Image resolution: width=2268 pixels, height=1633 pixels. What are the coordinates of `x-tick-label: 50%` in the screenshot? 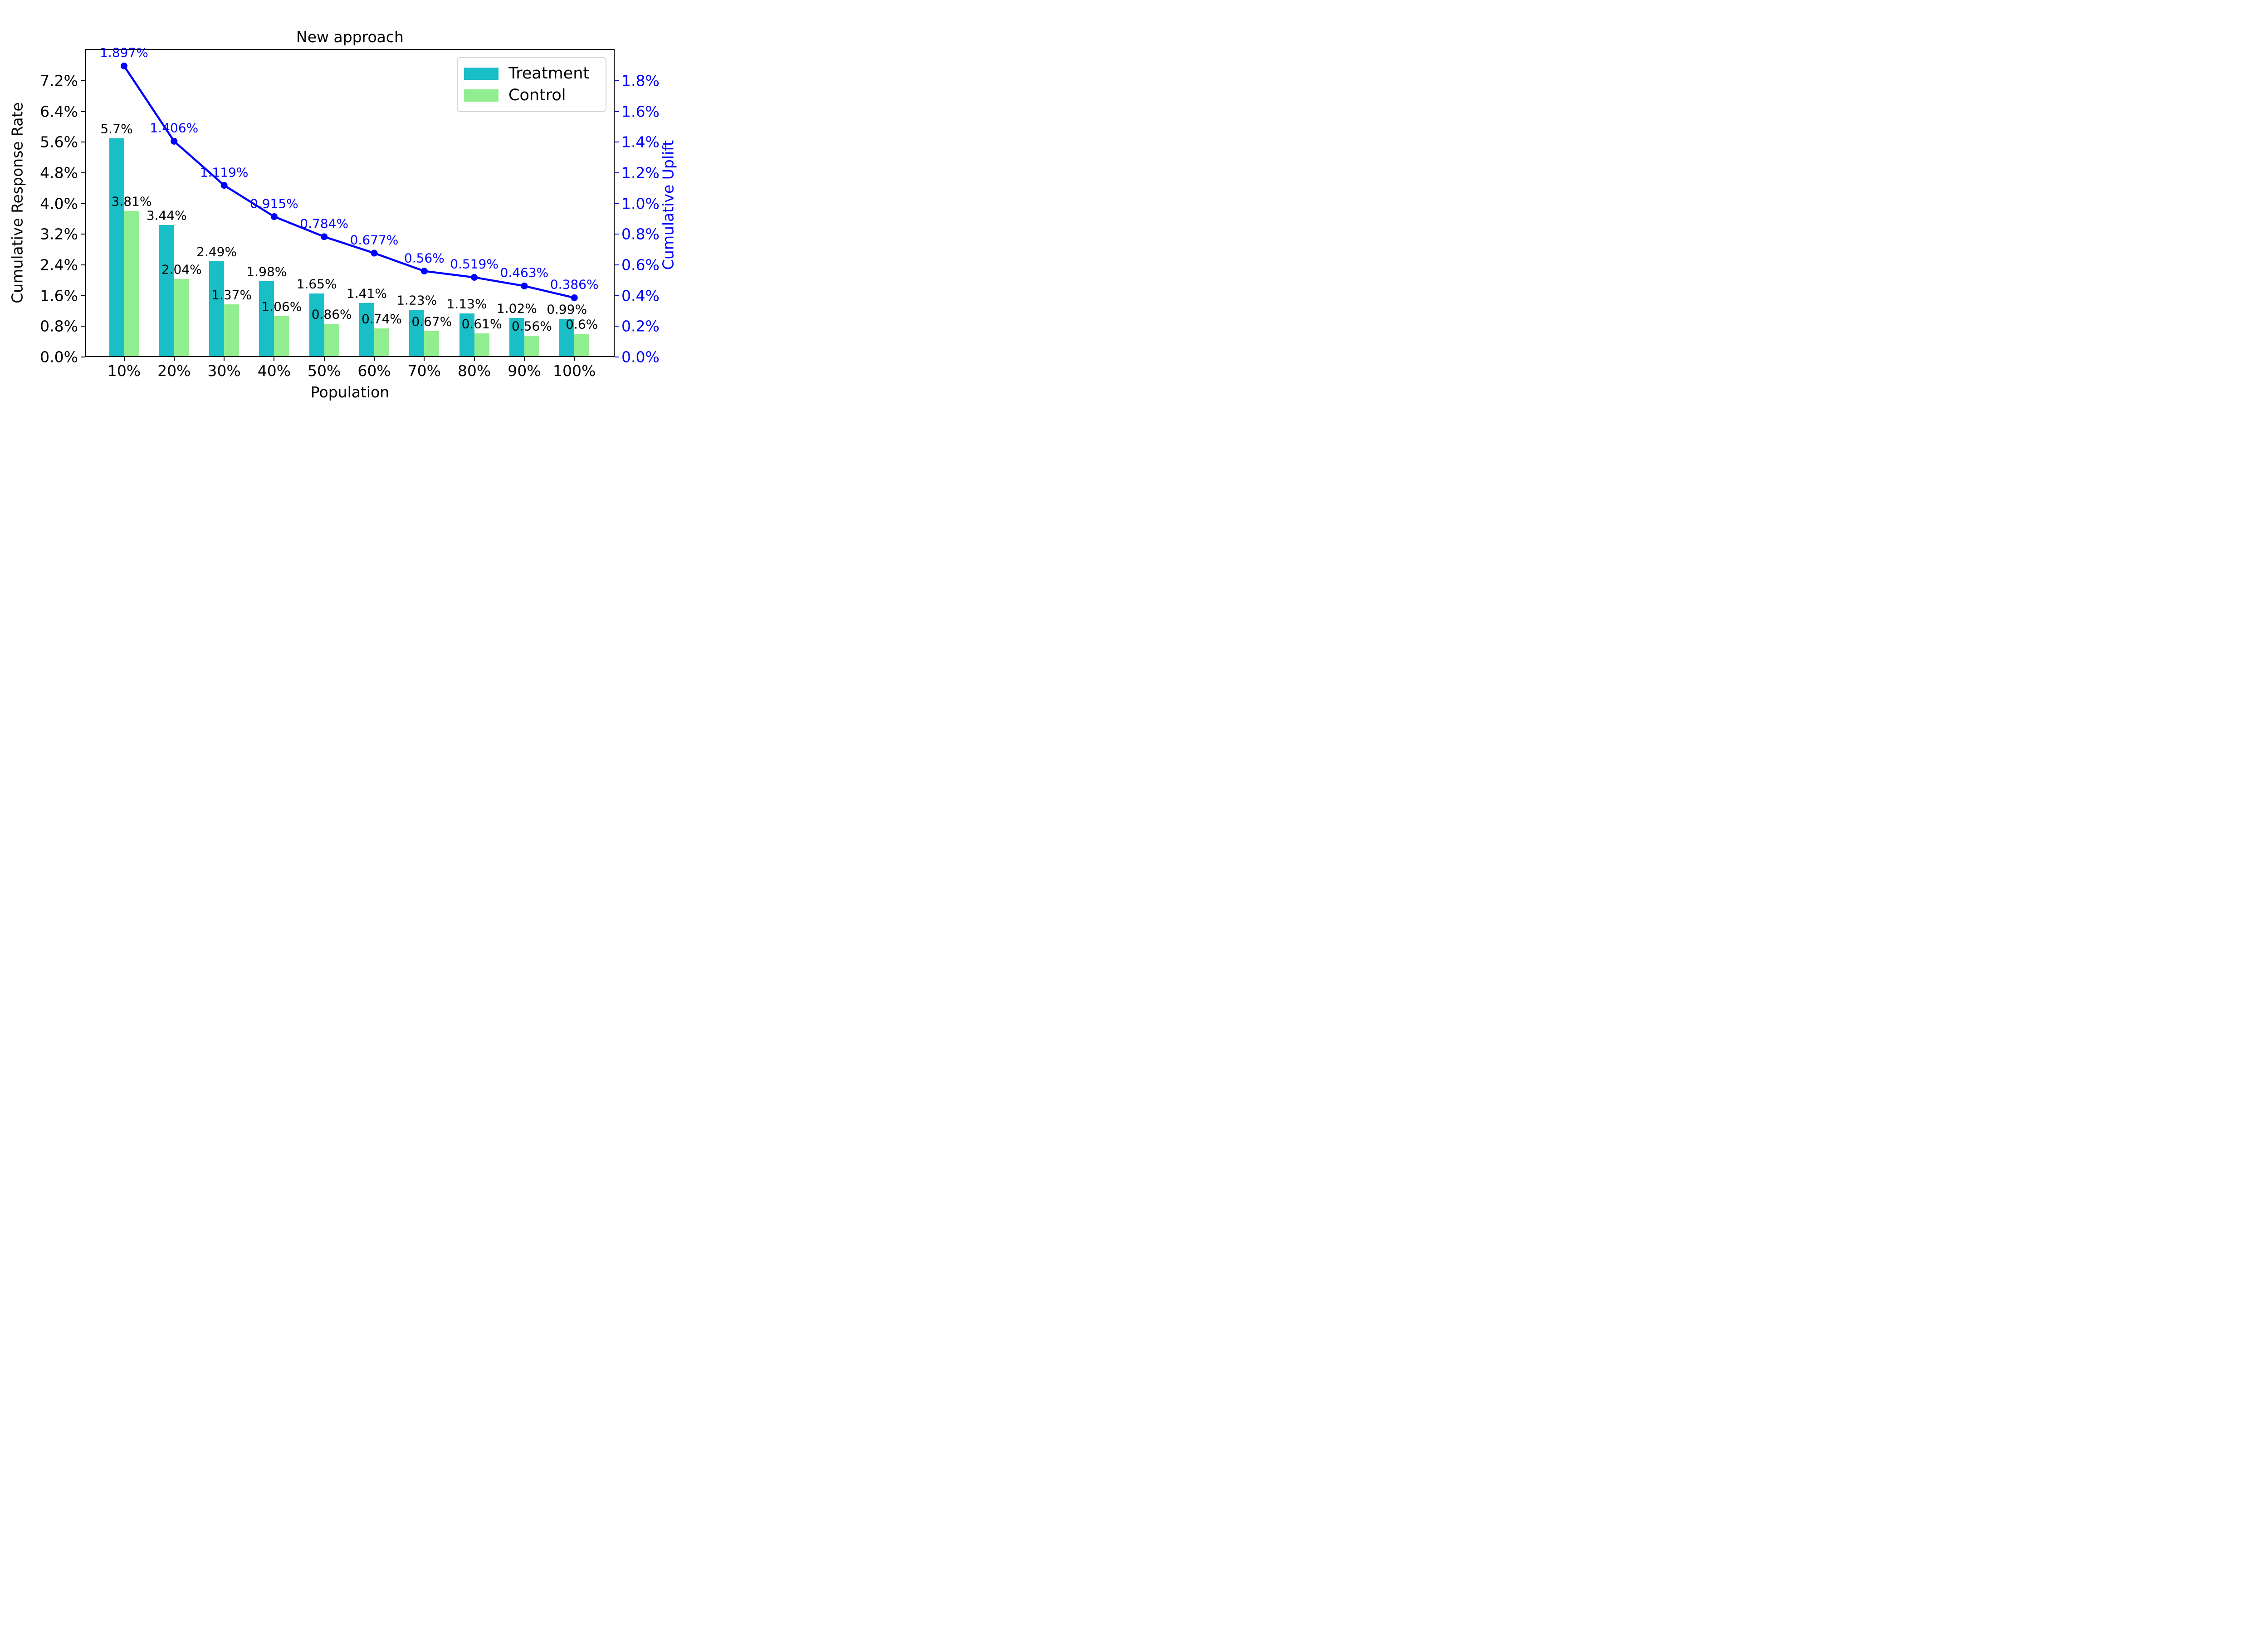 It's located at (325, 371).